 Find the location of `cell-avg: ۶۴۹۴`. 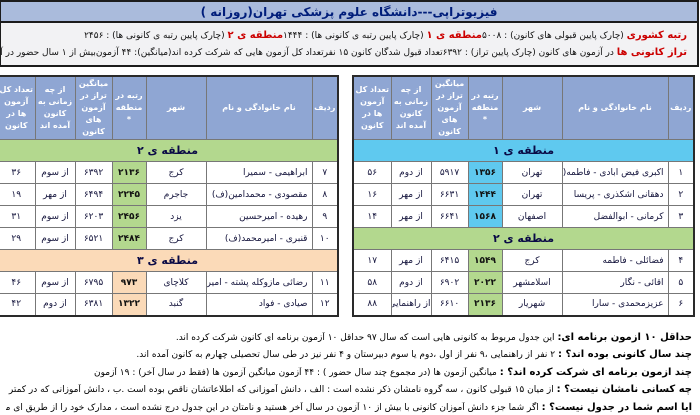

cell-avg: ۶۴۹۴ is located at coordinates (94, 194).